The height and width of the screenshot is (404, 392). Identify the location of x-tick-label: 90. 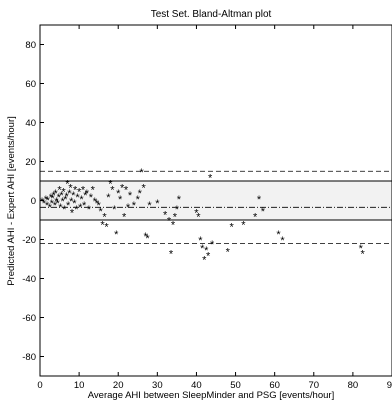
(389, 385).